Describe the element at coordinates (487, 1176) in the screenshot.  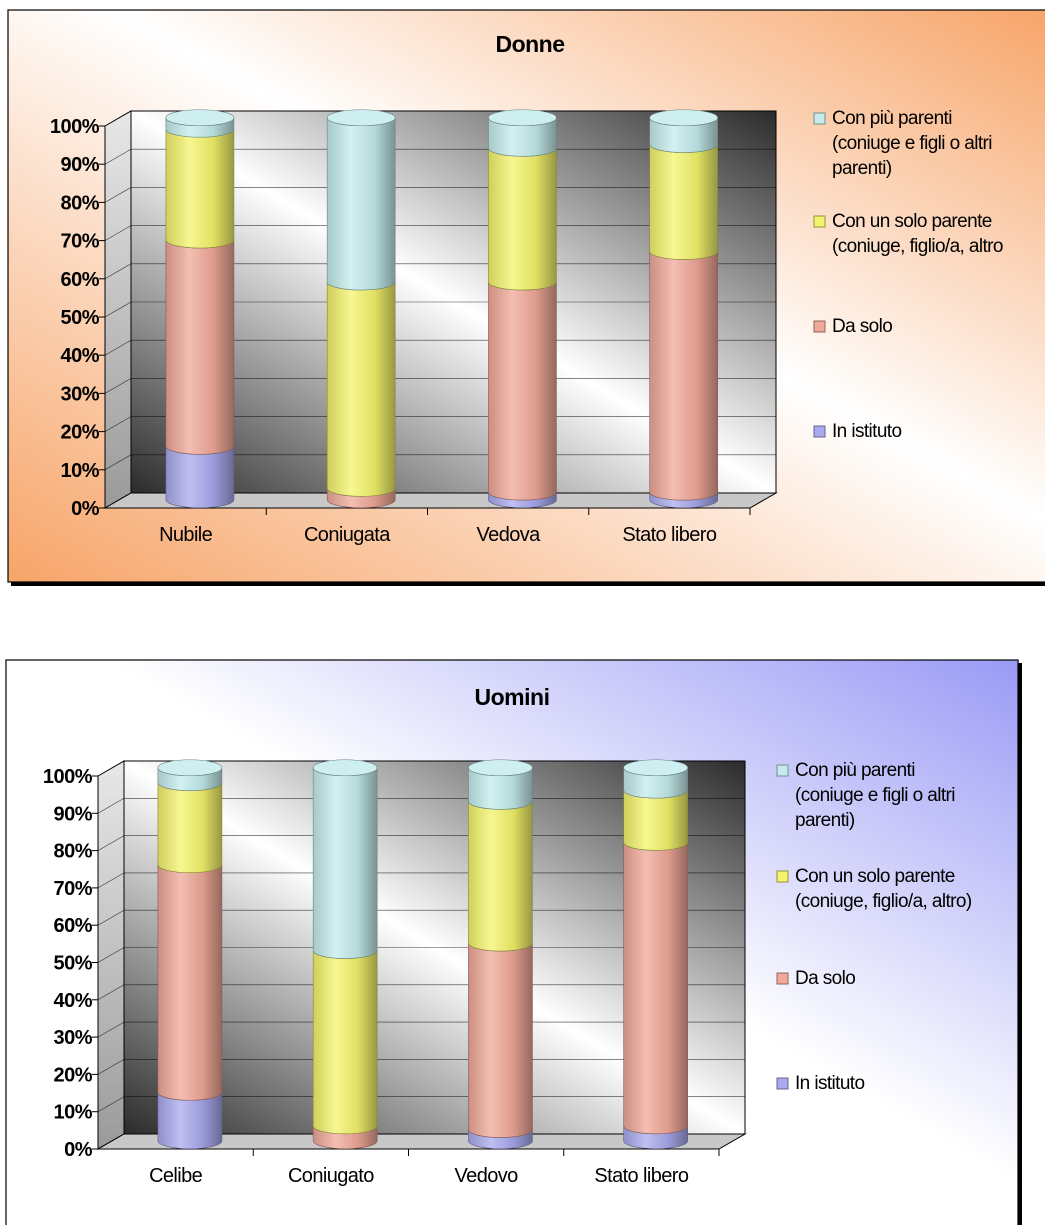
I see `x-tick-label: Vedovo` at that location.